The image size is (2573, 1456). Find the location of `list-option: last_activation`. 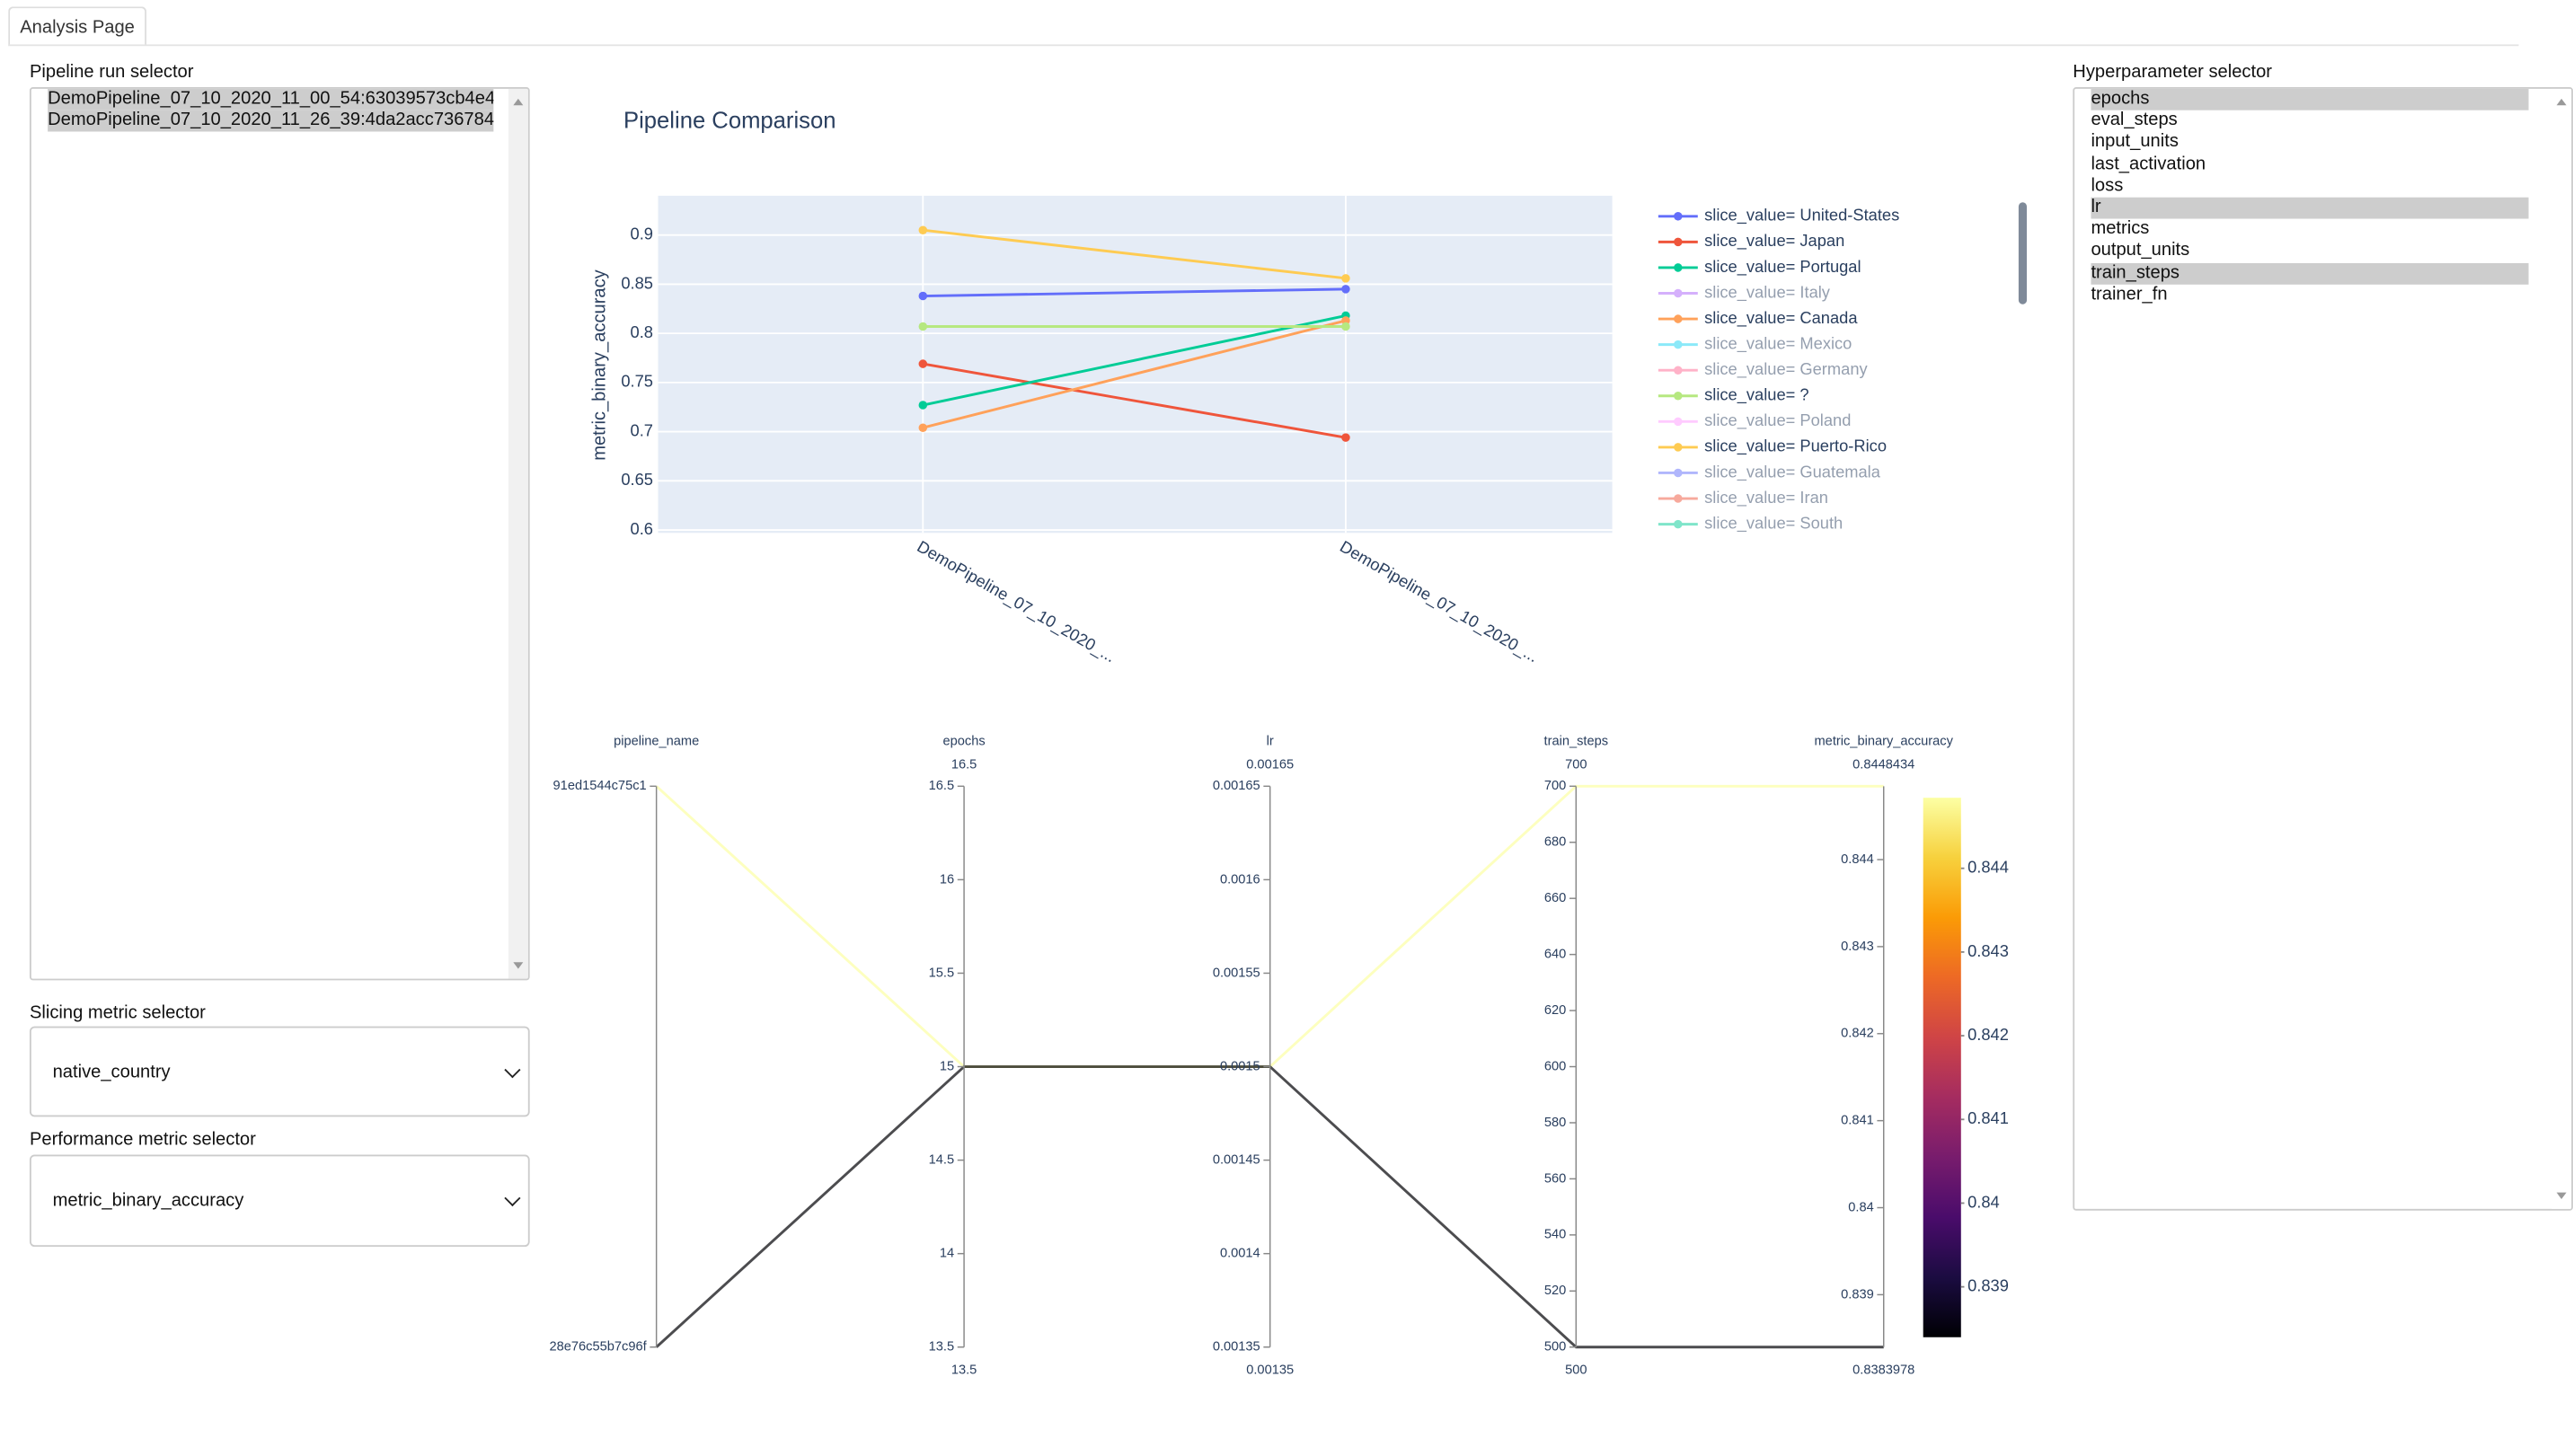

list-option: last_activation is located at coordinates (2148, 164).